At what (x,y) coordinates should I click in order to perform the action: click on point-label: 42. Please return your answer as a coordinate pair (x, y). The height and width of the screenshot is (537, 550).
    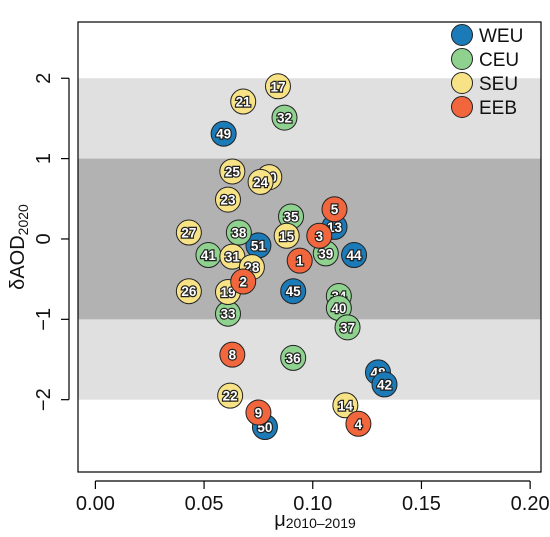
    Looking at the image, I should click on (384, 384).